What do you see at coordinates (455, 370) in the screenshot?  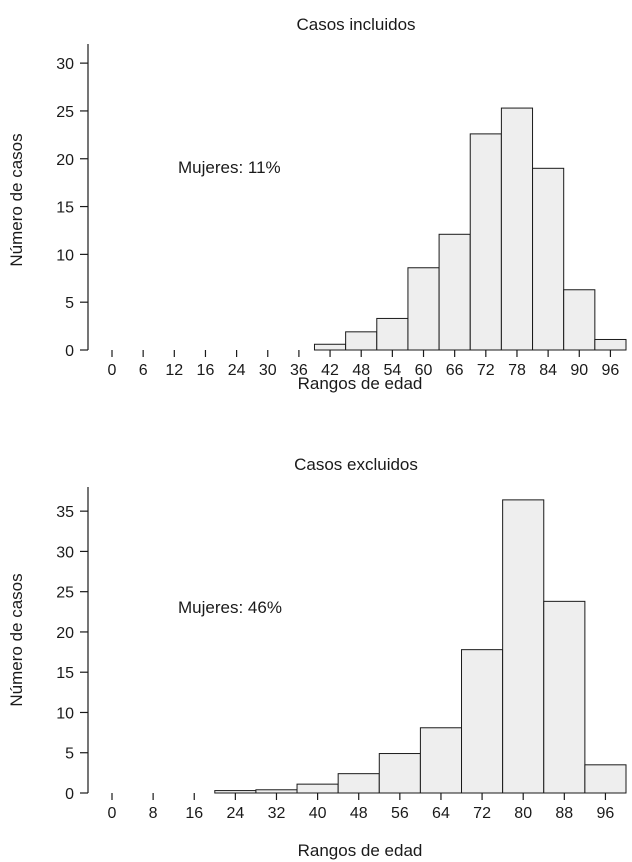 I see `x-tick-label: 66` at bounding box center [455, 370].